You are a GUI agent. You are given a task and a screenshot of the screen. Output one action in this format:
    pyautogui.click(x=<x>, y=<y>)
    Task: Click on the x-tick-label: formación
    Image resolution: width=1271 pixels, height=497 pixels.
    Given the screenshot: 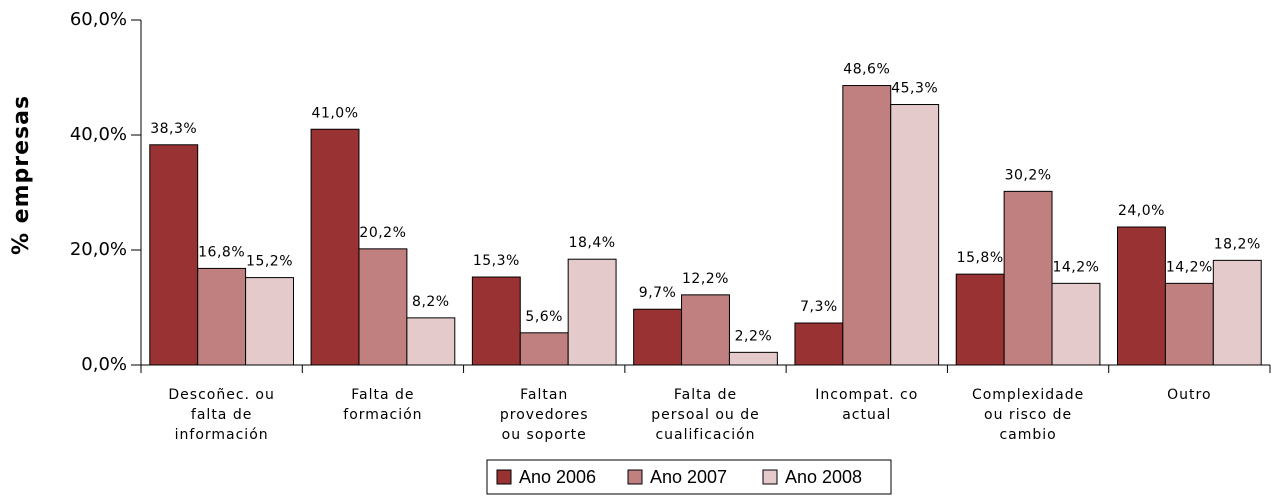 What is the action you would take?
    pyautogui.click(x=382, y=415)
    